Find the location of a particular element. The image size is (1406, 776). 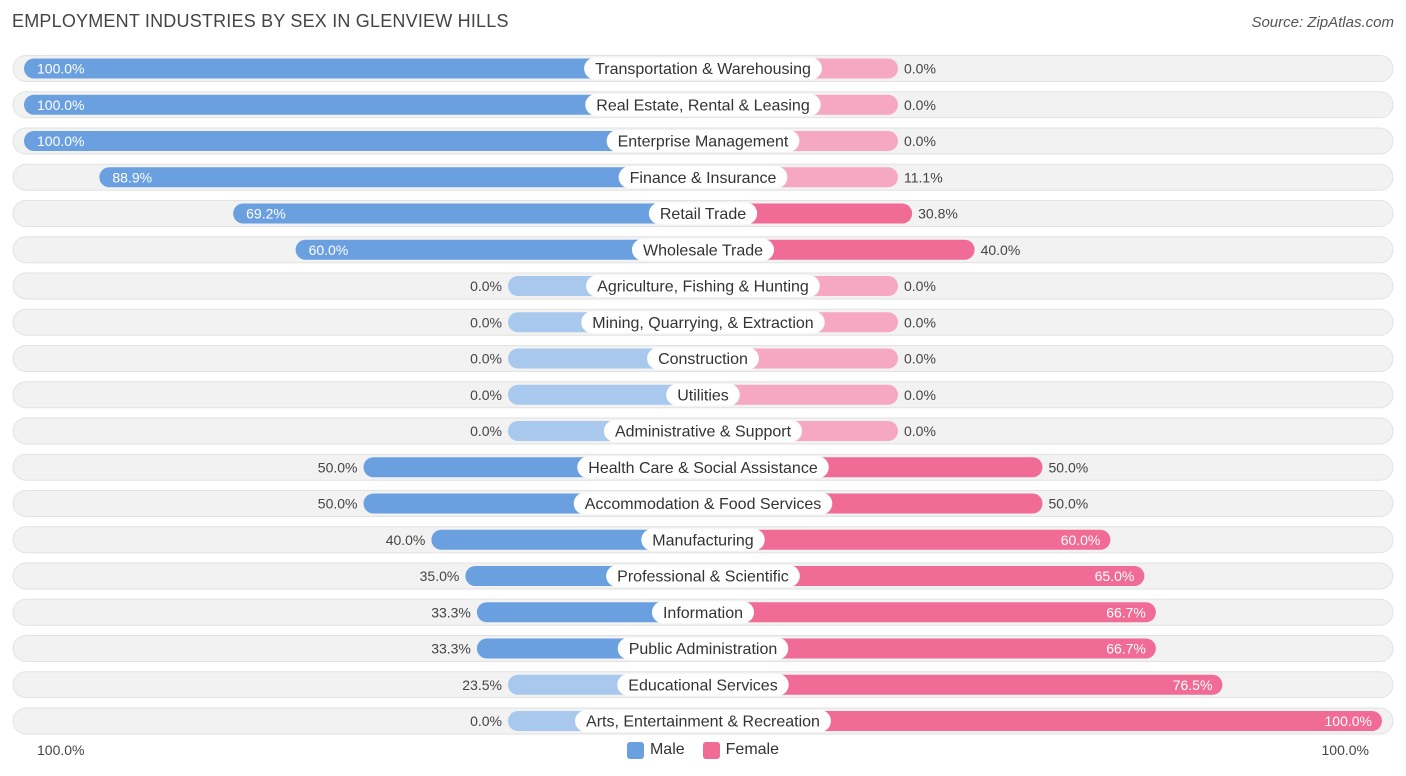

category-label: Manufacturing is located at coordinates (702, 540).